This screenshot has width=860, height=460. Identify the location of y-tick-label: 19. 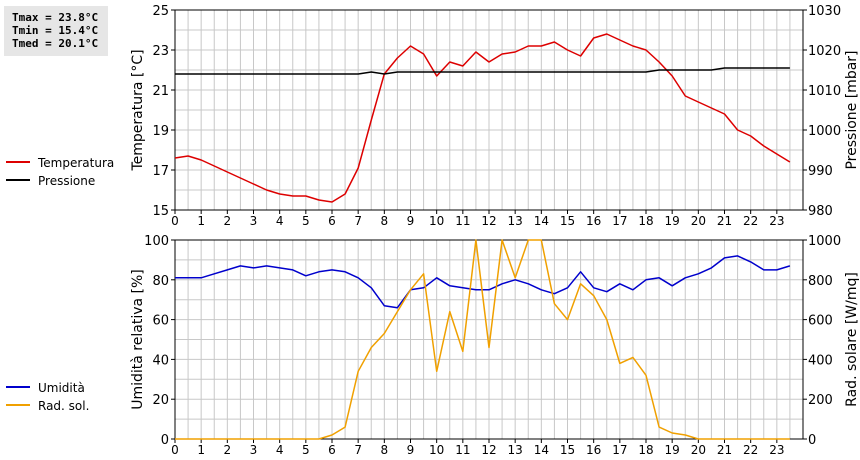
(160, 131).